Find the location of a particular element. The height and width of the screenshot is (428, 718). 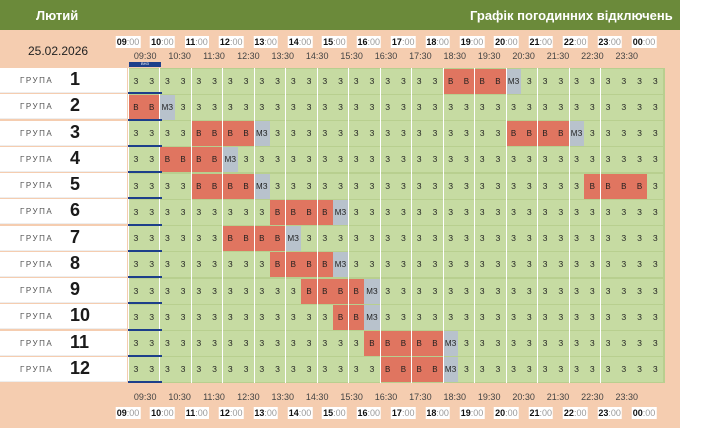

group-number: 5 is located at coordinates (75, 184).